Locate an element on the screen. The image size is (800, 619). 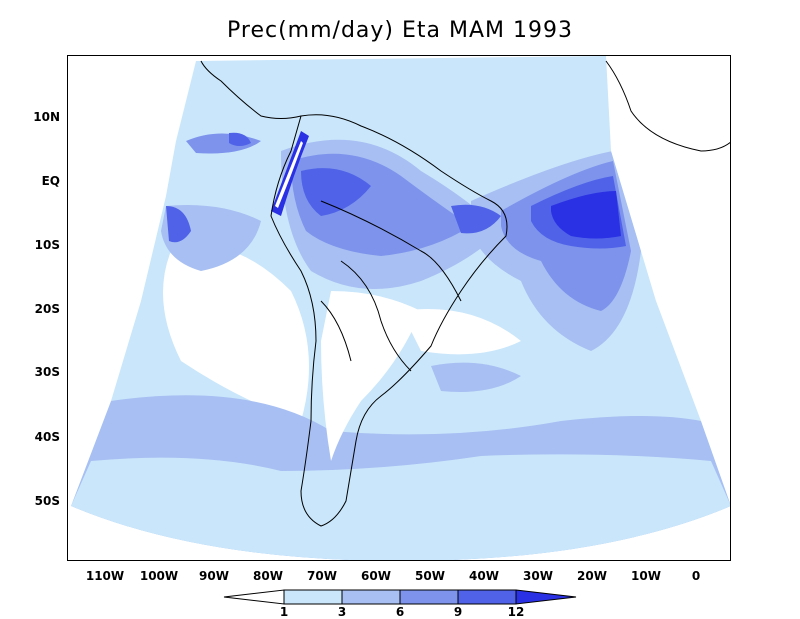
lon-label-110w: 110W is located at coordinates (105, 576).